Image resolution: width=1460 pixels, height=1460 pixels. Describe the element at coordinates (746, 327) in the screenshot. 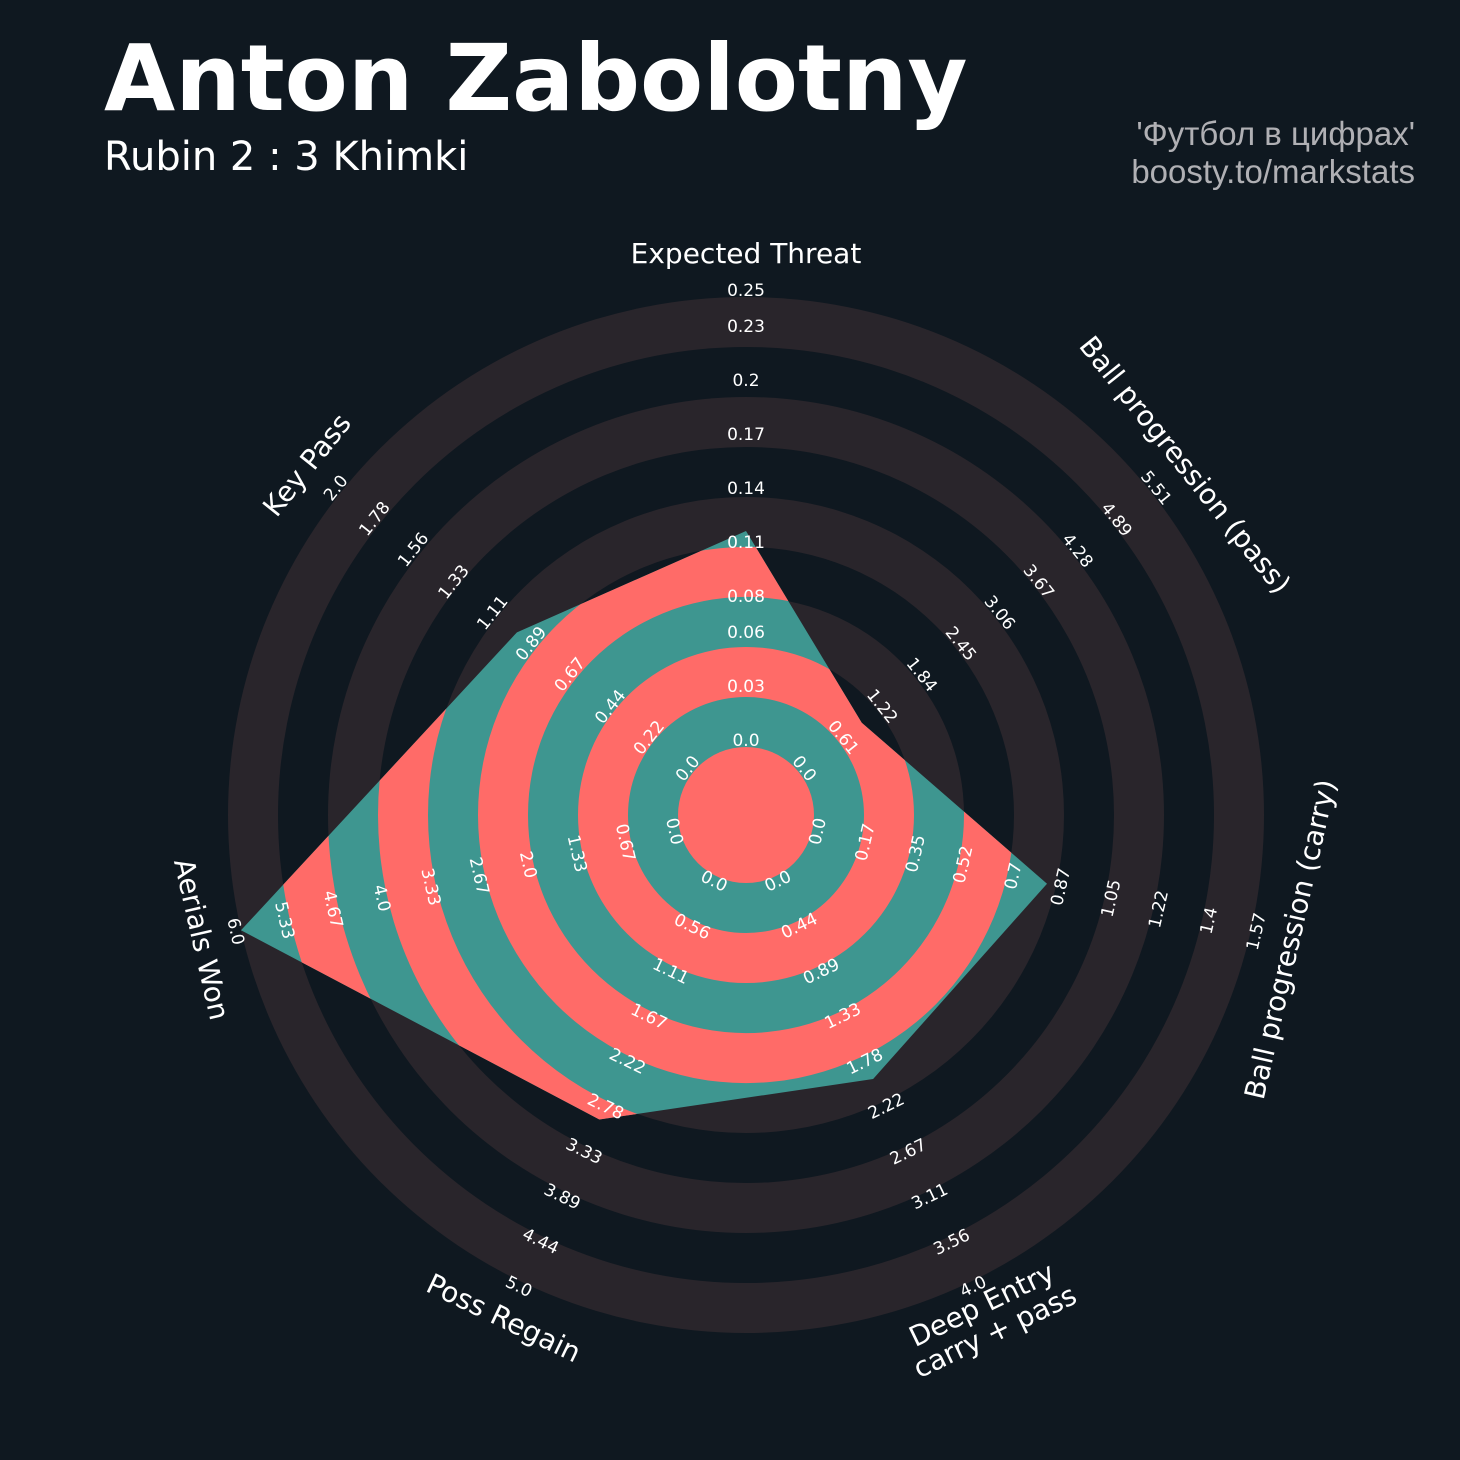

I see `tick-label: 0.23` at that location.